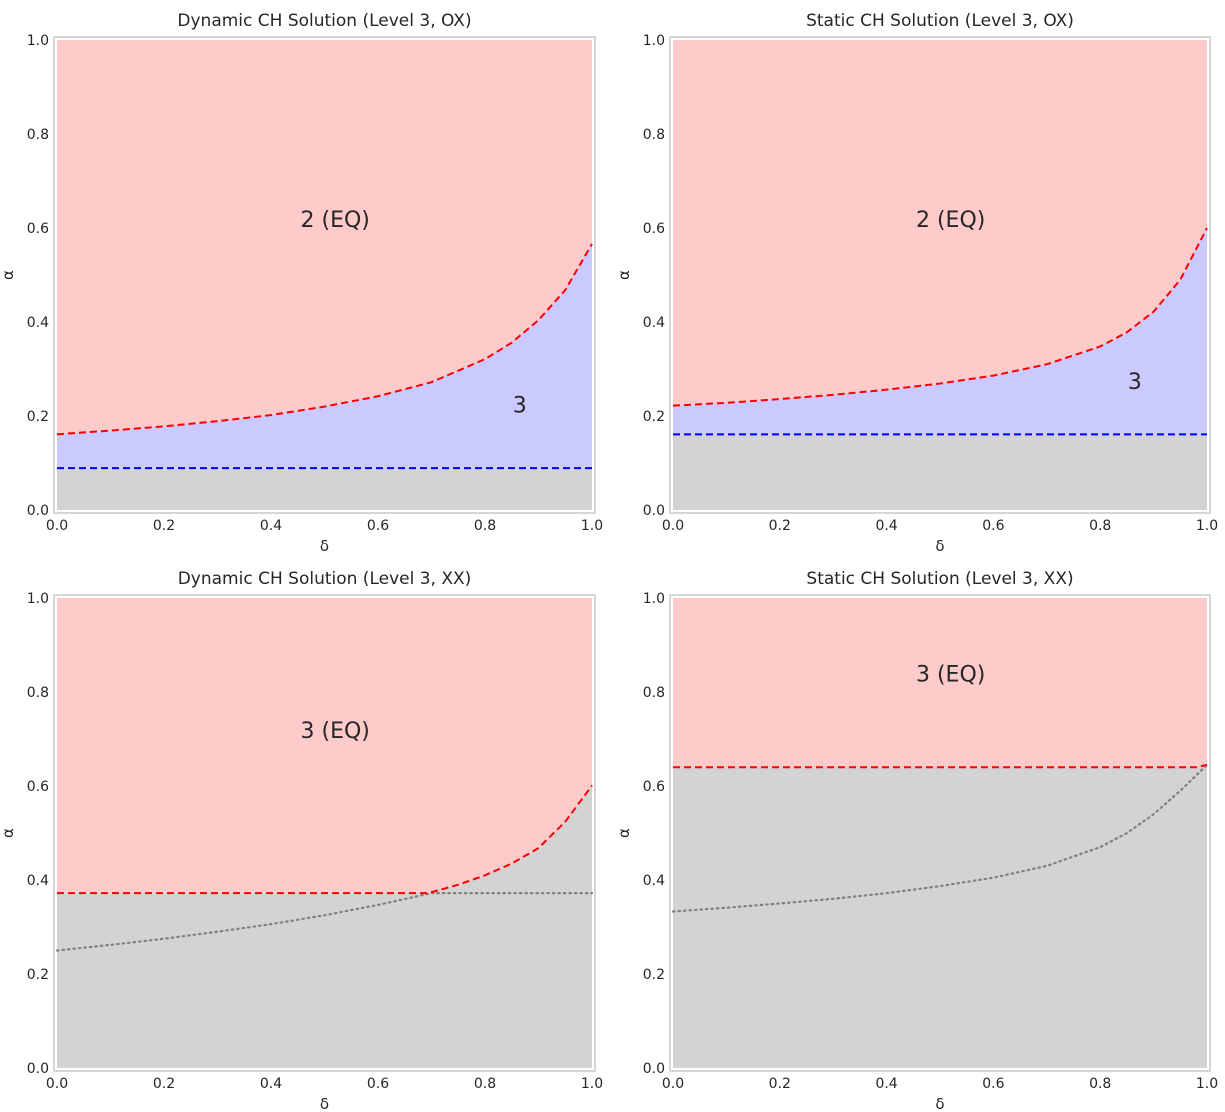  I want to click on chart-title: Dynamic CH Solution (Level 3, OX), so click(324, 21).